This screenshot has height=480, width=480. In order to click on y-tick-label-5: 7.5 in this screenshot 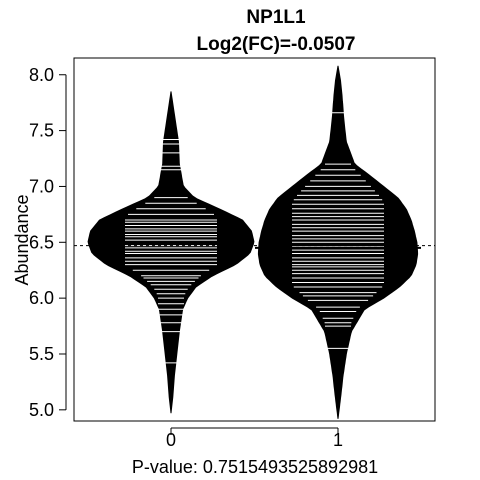, I will do `click(41, 131)`.